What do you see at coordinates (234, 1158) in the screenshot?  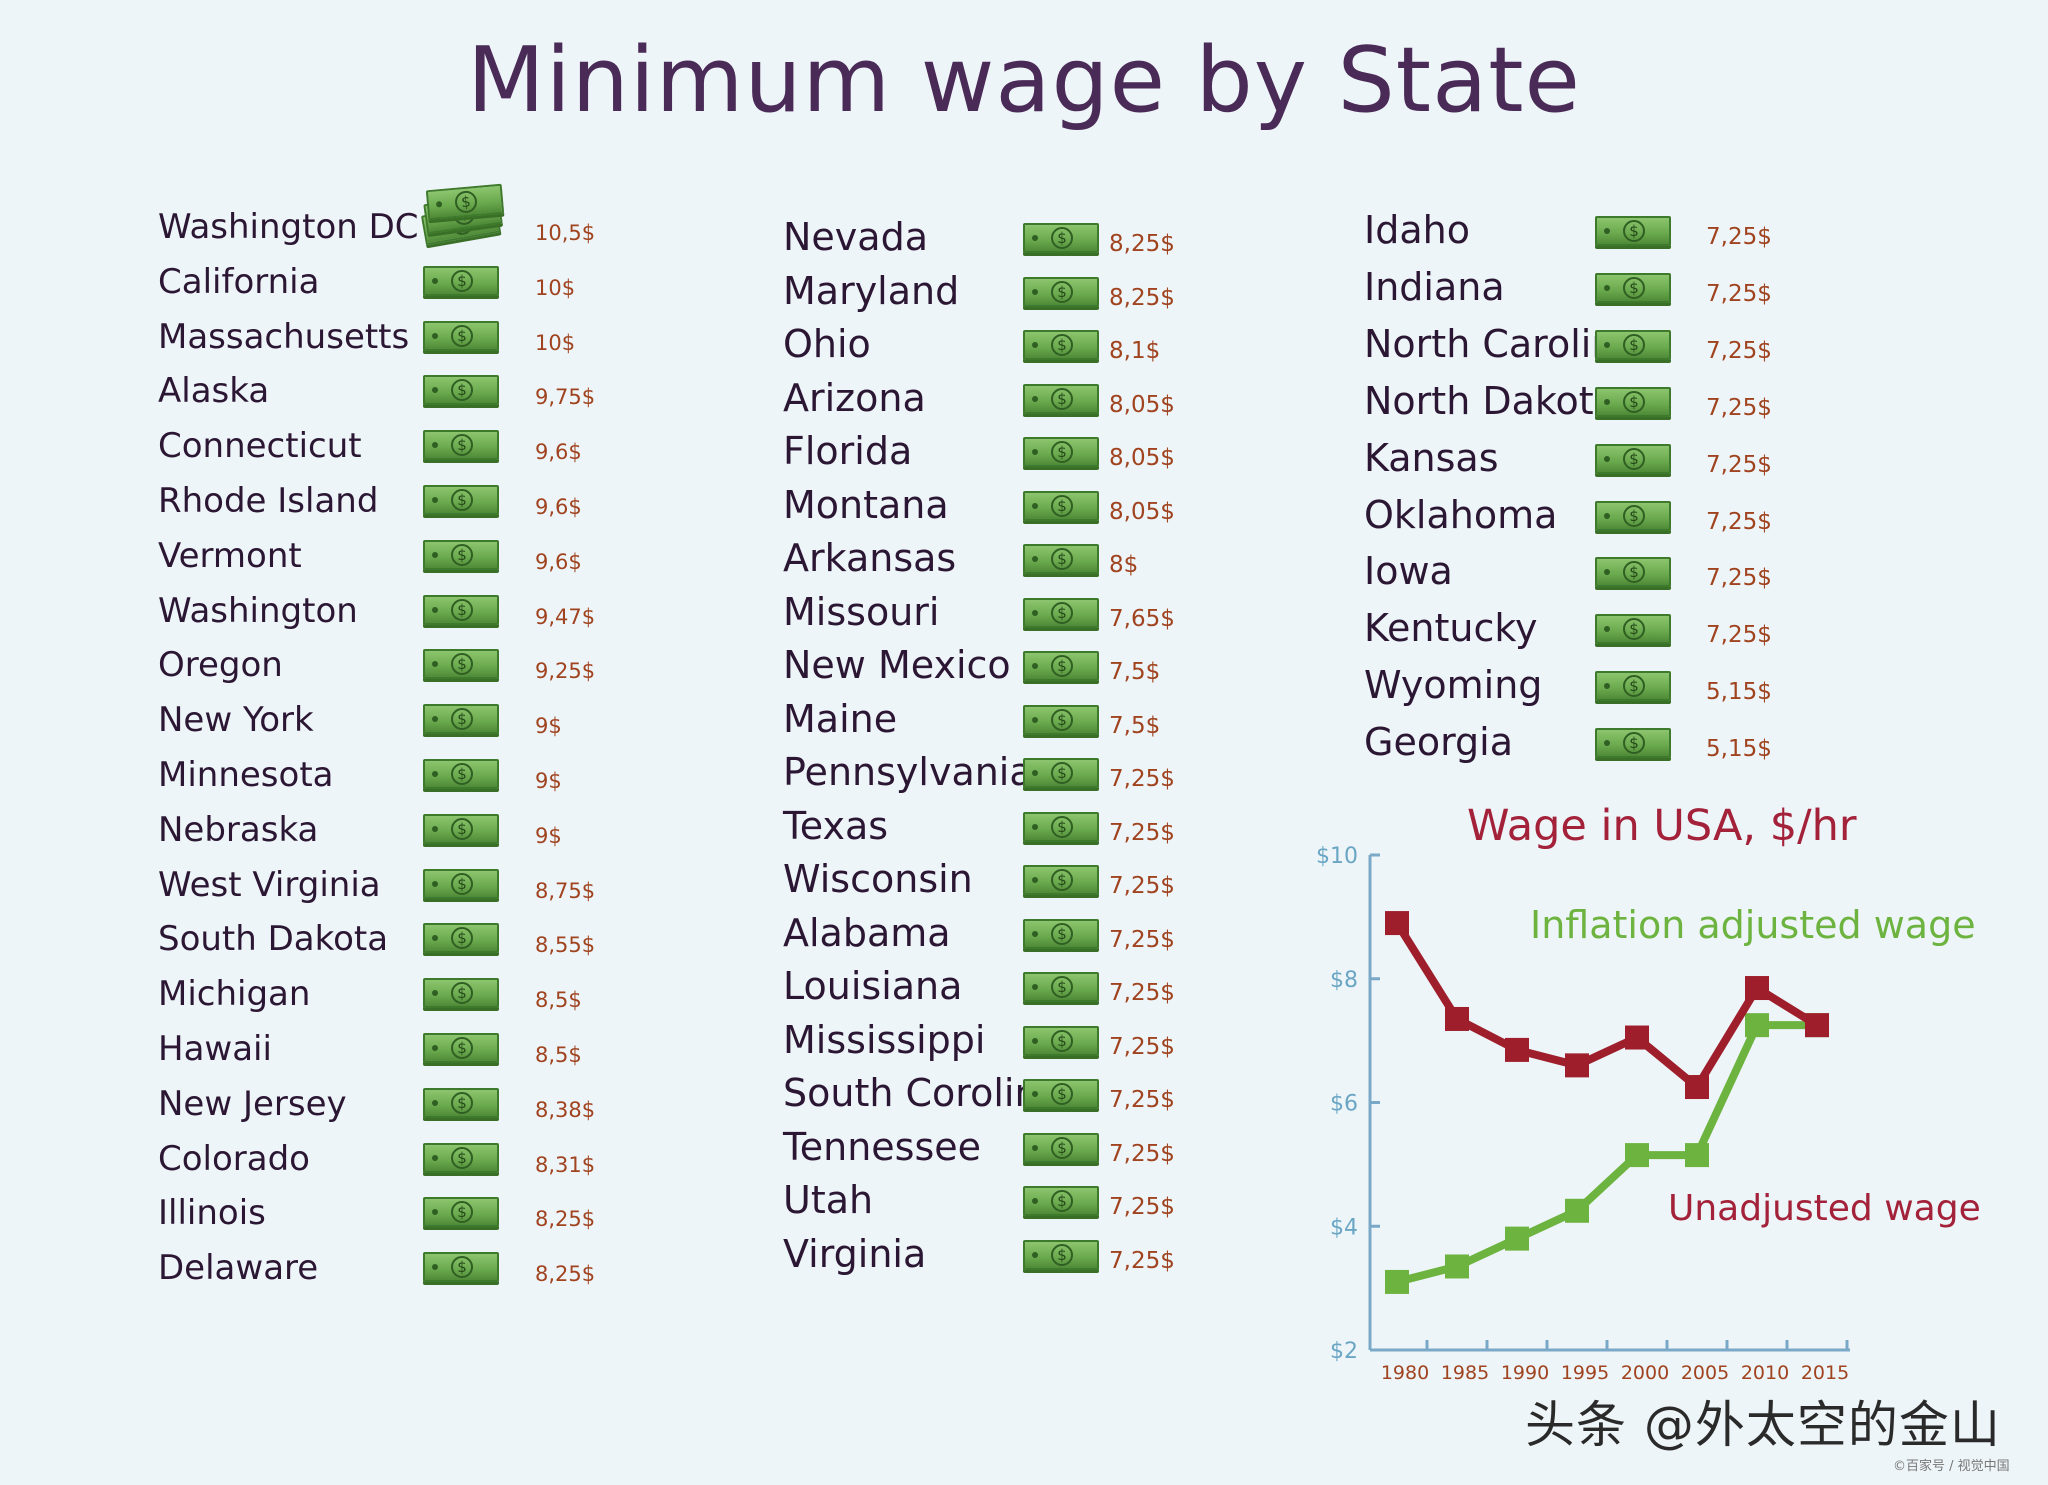 I see `state-name: Colorado` at bounding box center [234, 1158].